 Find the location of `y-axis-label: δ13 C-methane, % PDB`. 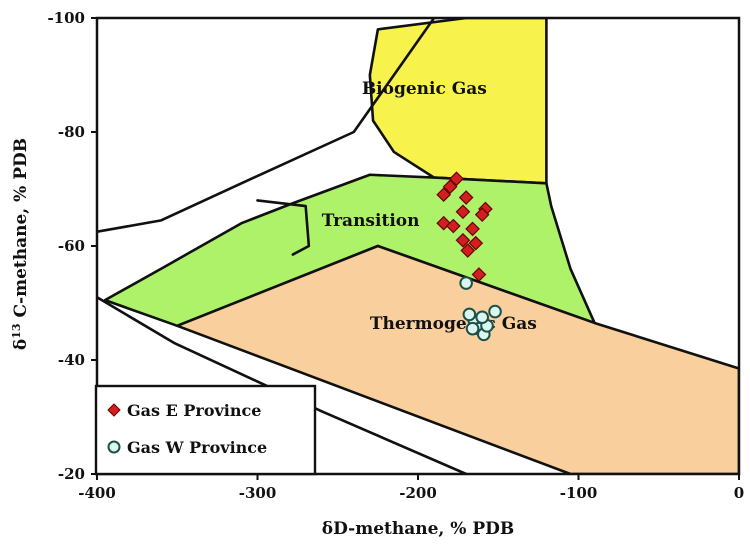

y-axis-label: δ13 C-methane, % PDB is located at coordinates (21, 244).